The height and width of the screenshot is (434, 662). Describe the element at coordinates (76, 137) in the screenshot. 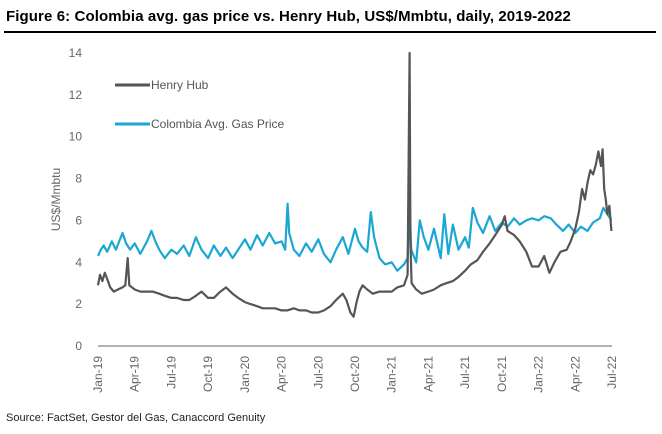

I see `y-tick-label: 10` at that location.